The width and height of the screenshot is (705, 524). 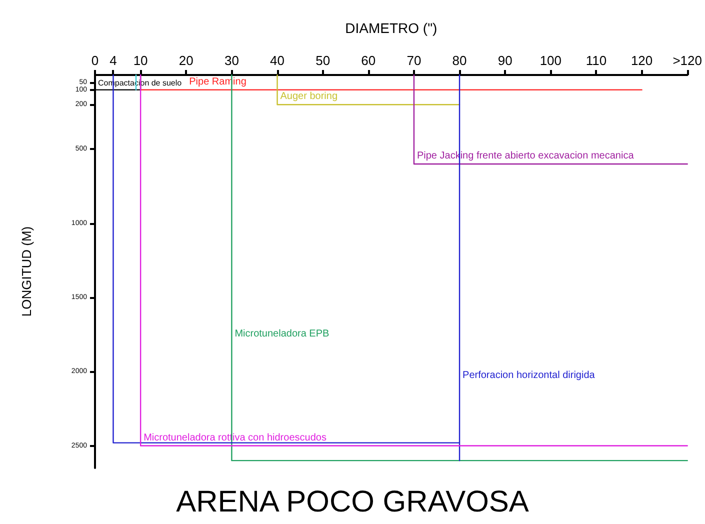 I want to click on x-tick-label: 0, so click(x=95, y=60).